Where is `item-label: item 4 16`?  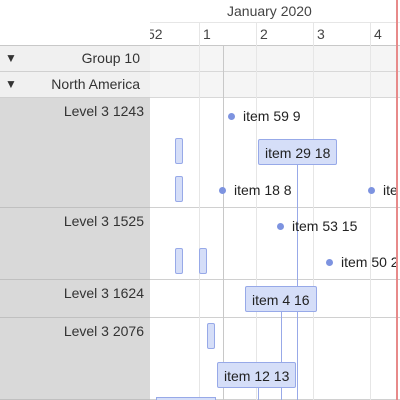 item-label: item 4 16 is located at coordinates (281, 300).